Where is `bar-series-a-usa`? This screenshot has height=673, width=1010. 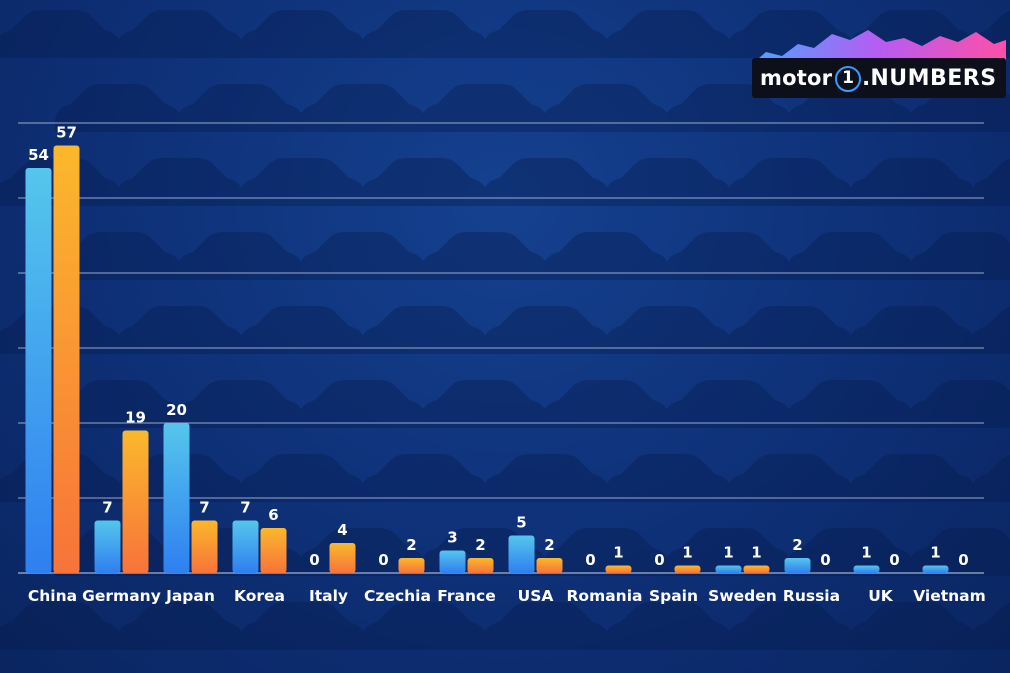
bar-series-a-usa is located at coordinates (521, 554).